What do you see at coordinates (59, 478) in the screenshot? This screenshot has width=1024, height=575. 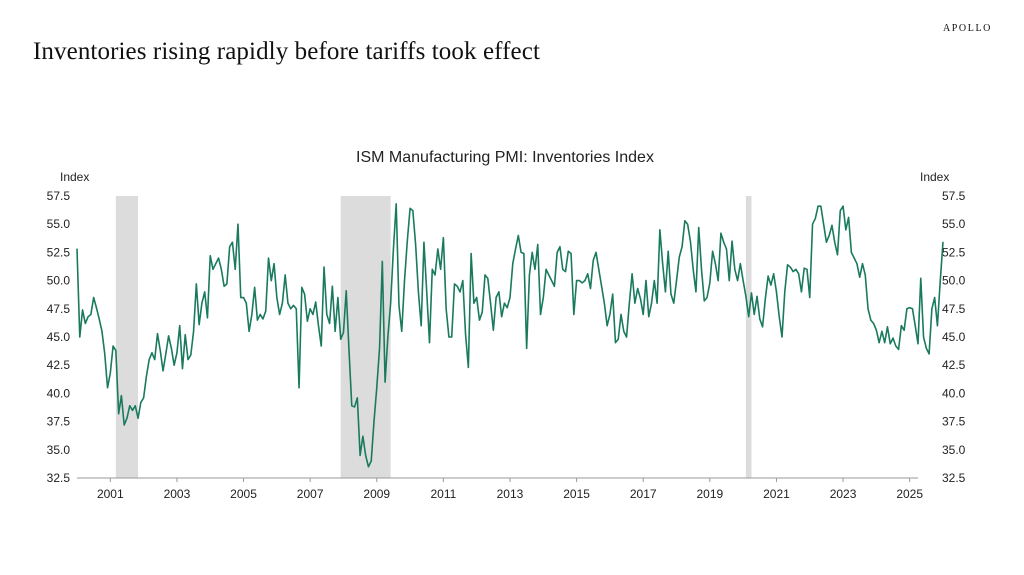 I see `y-tick-label-left: 32.5` at bounding box center [59, 478].